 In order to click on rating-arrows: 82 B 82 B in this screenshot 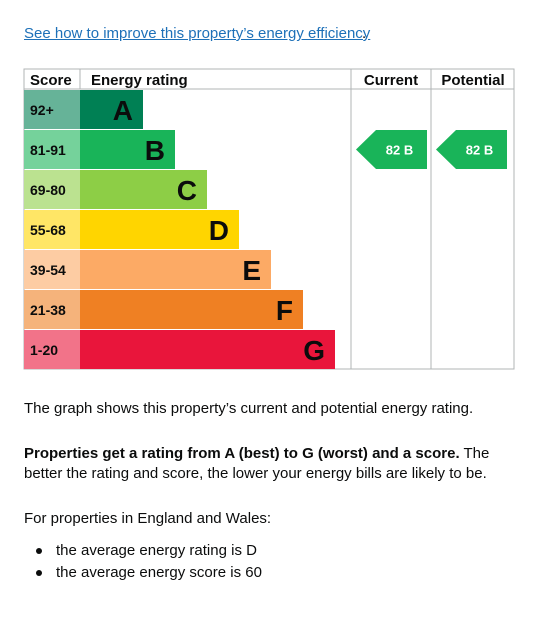, I will do `click(431, 149)`.